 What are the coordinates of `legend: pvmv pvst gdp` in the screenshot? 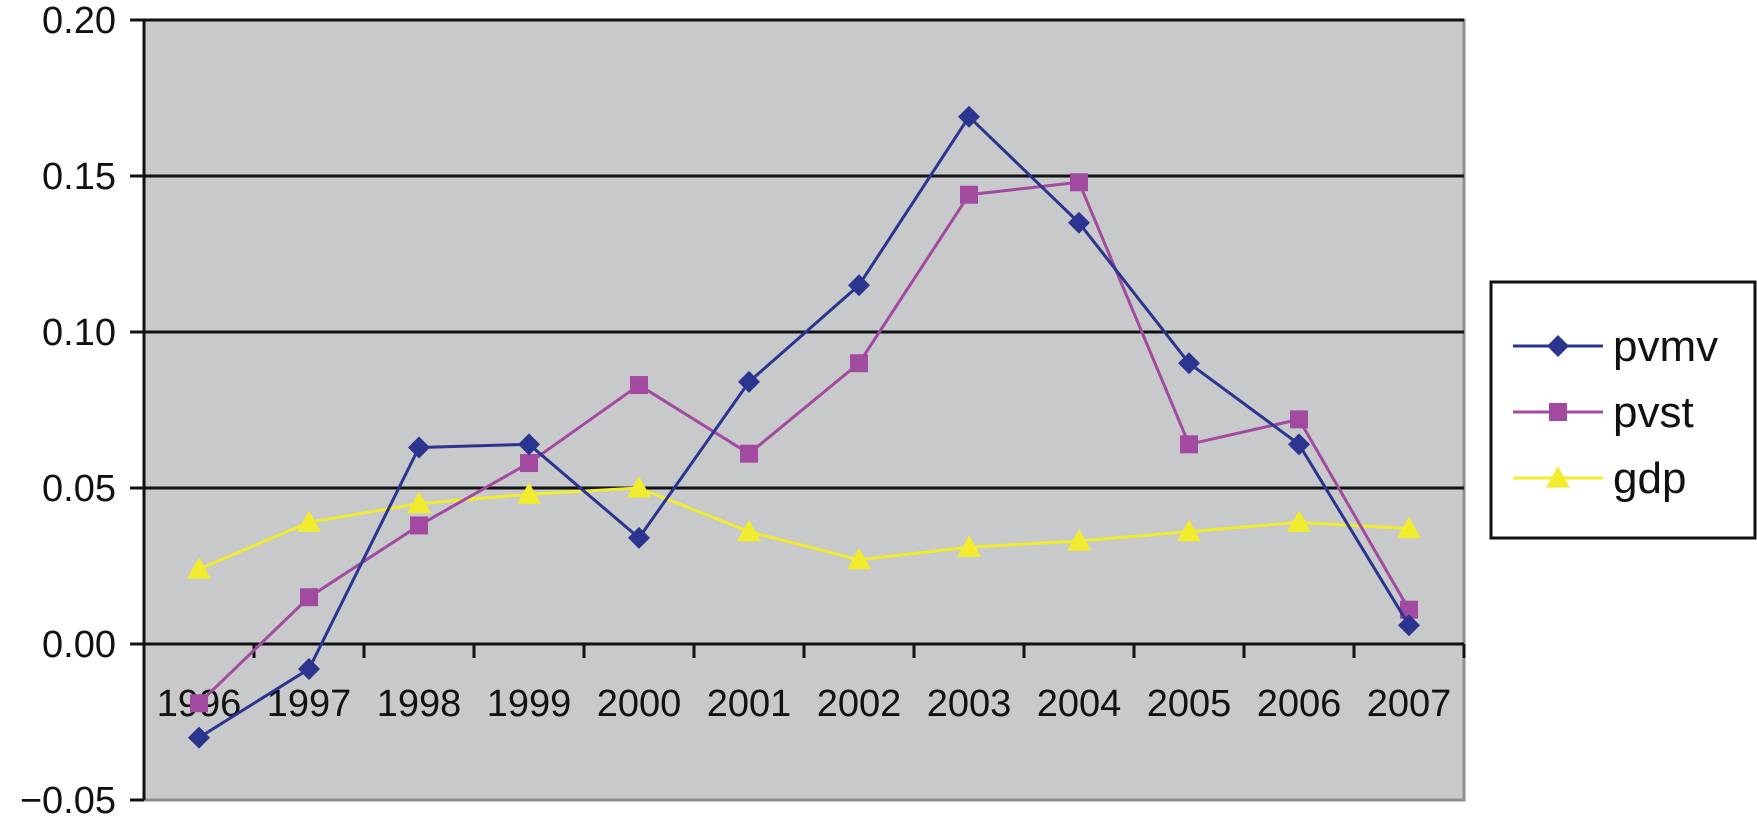 It's located at (1623, 410).